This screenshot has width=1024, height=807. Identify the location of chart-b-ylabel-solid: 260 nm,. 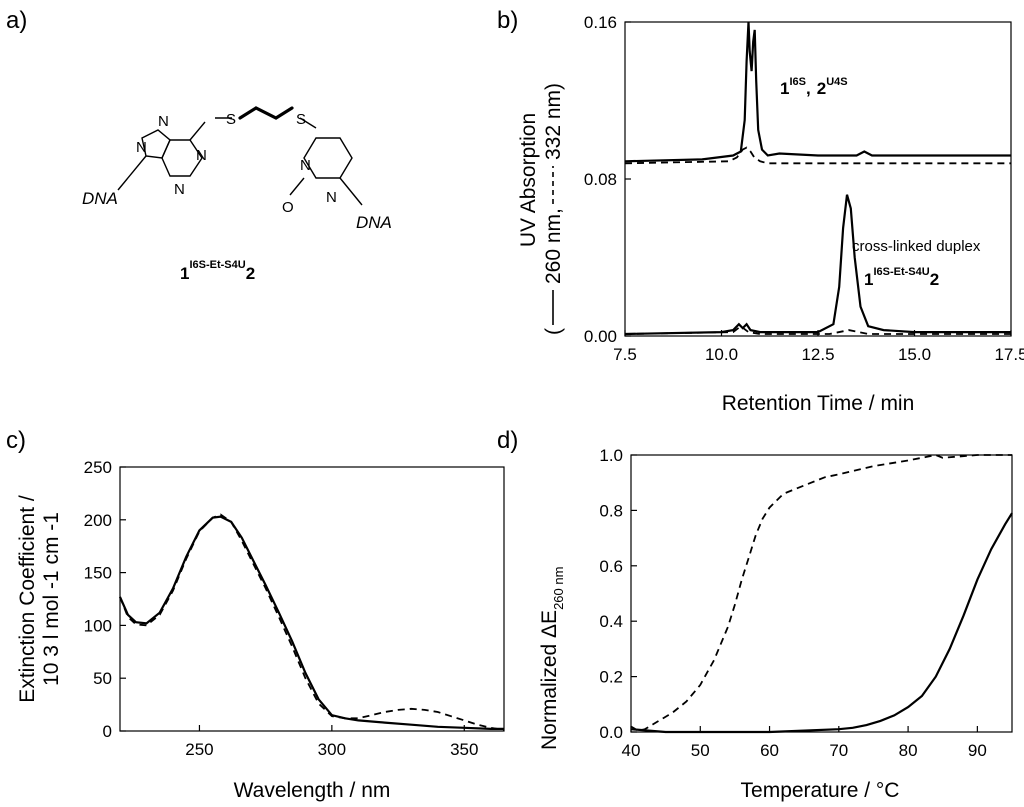
(553, 246).